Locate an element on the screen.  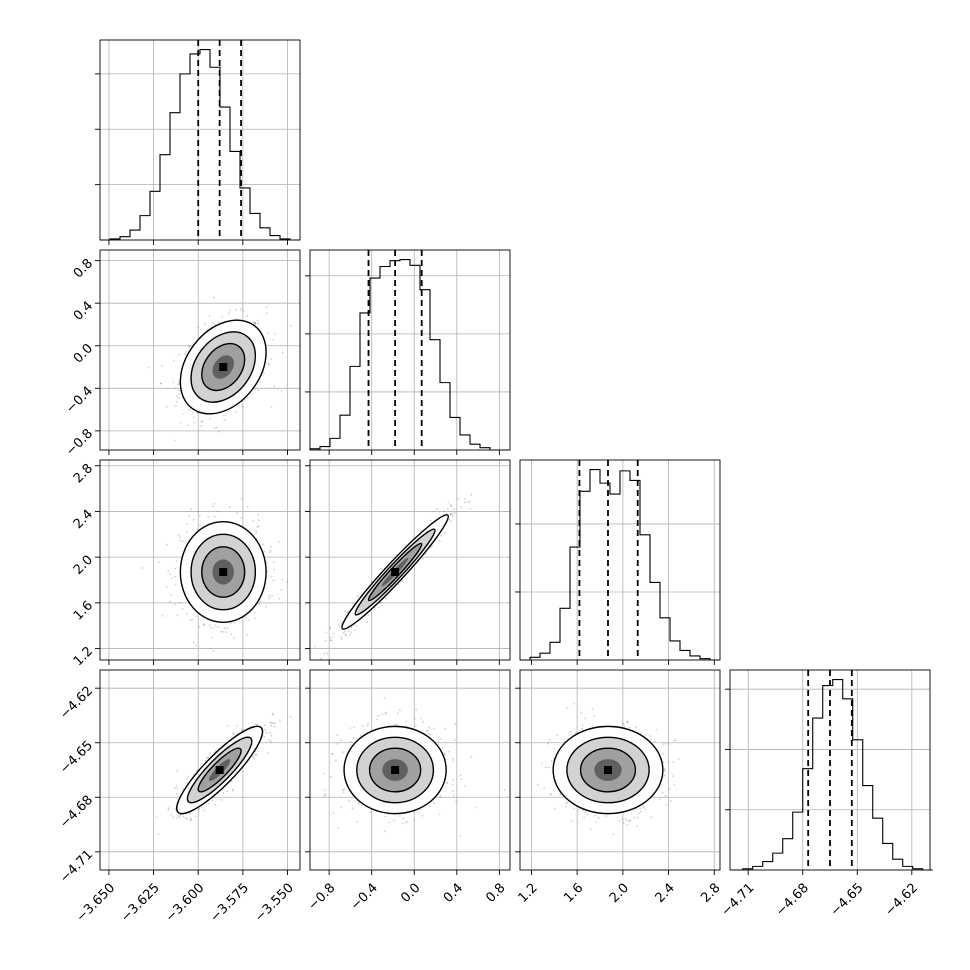
x-tick-label: −4.65 is located at coordinates (847, 900).